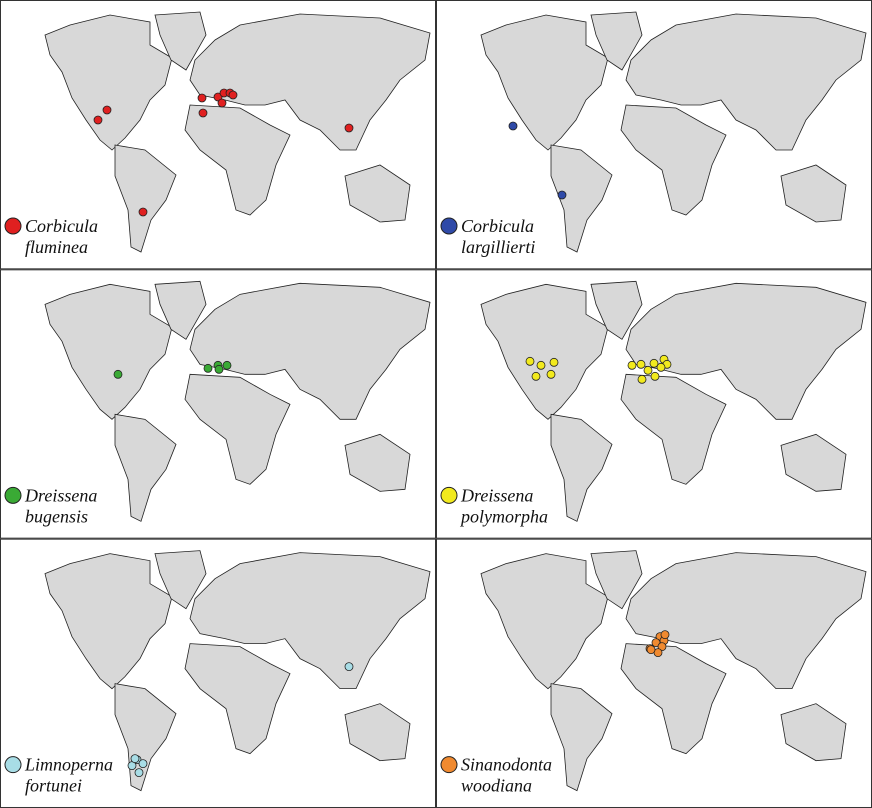  I want to click on species-name: polymorpha, so click(503, 516).